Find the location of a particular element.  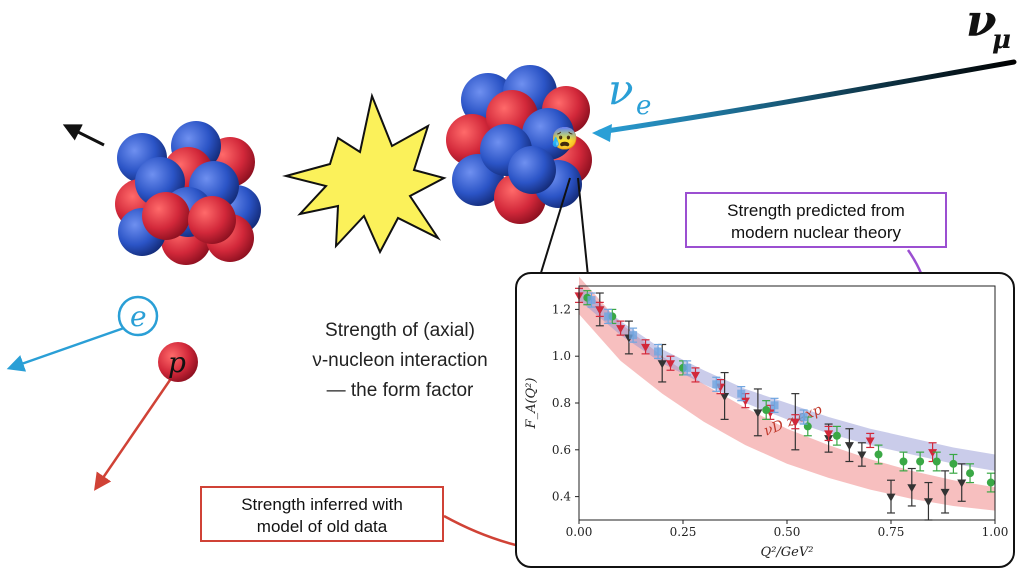

x-tick-label: 1.00 is located at coordinates (995, 532).